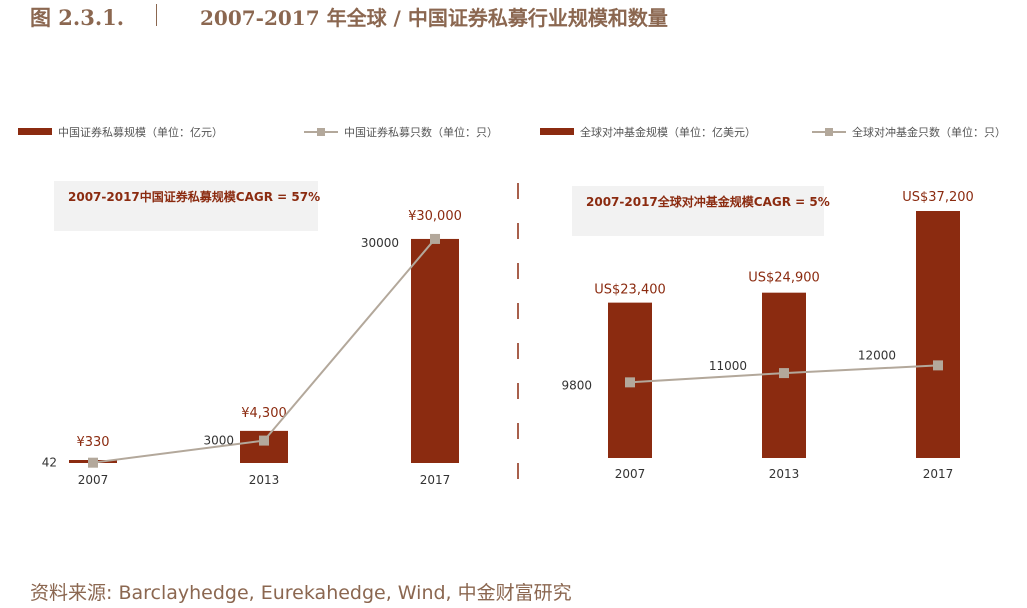 The image size is (1027, 608). What do you see at coordinates (929, 132) in the screenshot?
I see `legend-label: 全球对冲基金只数（单位：只）` at bounding box center [929, 132].